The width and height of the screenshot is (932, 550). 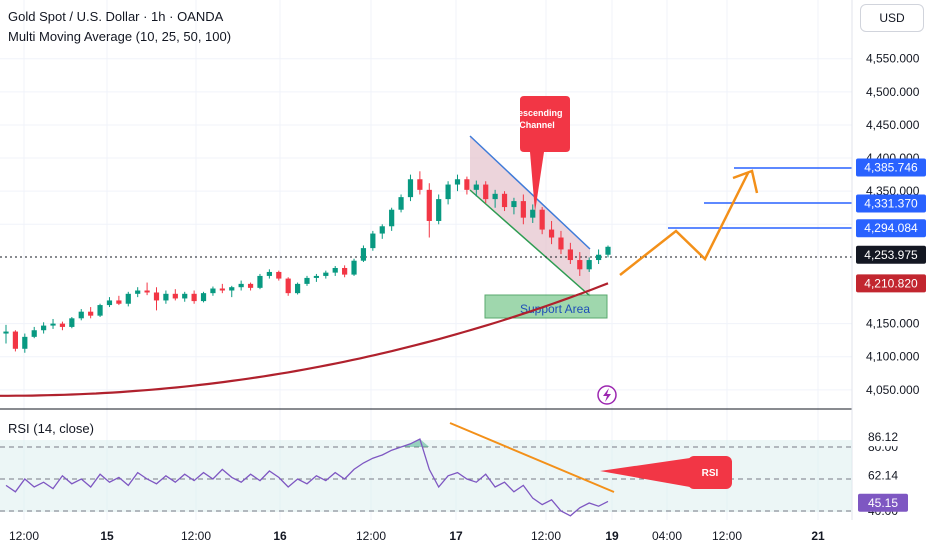 I want to click on descending-channel, so click(x=530, y=216).